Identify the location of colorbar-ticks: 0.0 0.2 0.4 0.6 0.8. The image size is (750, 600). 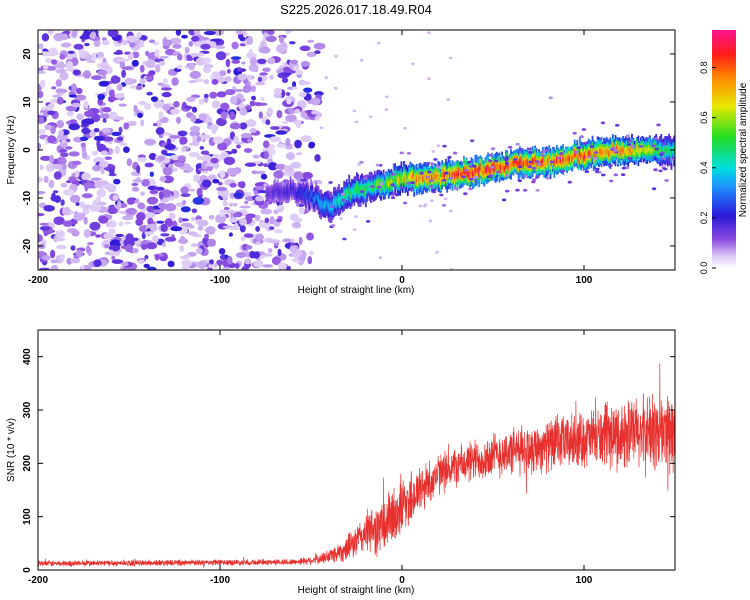
(707, 167).